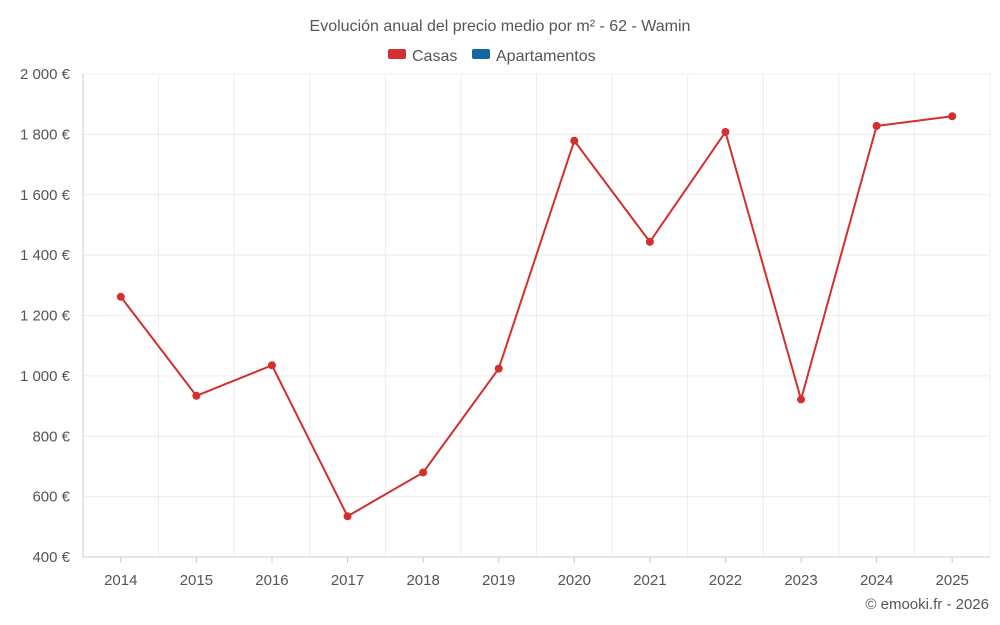 The height and width of the screenshot is (625, 1000). Describe the element at coordinates (45, 255) in the screenshot. I see `y-tick-label: 1 400 €` at that location.